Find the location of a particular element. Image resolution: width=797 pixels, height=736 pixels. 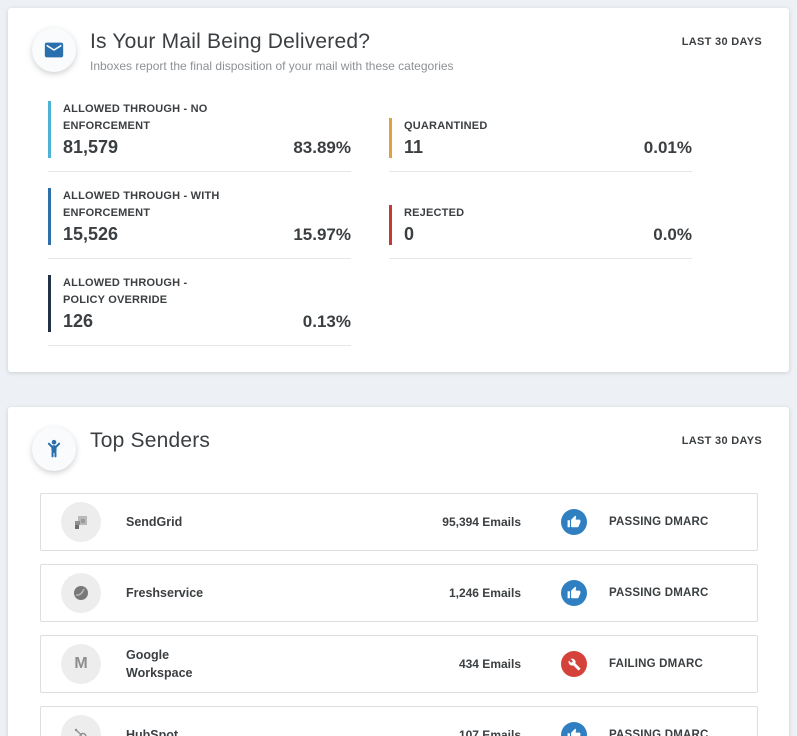

delivery-period-label: LAST 30 DAYS is located at coordinates (721, 42).